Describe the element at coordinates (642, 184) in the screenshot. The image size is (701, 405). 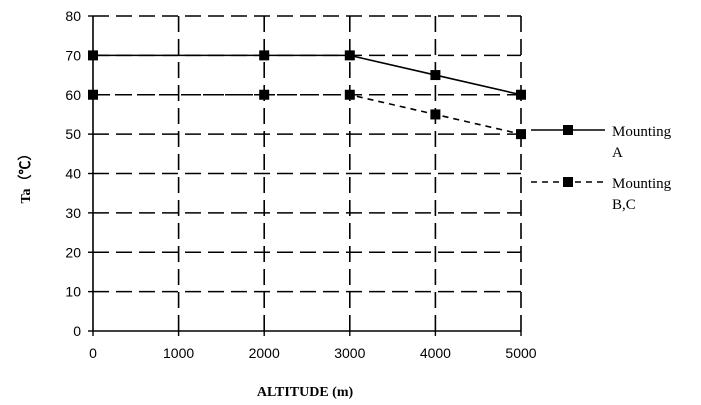
I see `legend-label-2: Mounting` at that location.